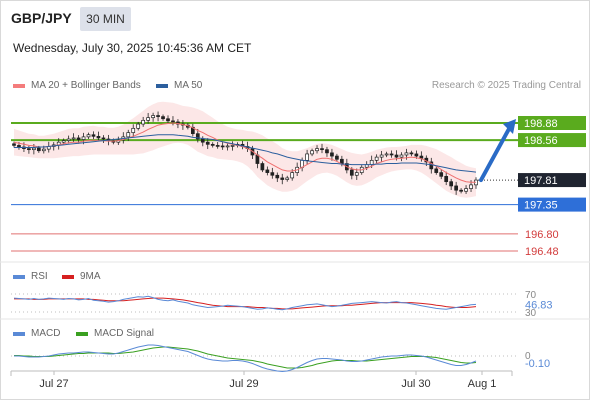  I want to click on ma50-swatch, so click(162, 85).